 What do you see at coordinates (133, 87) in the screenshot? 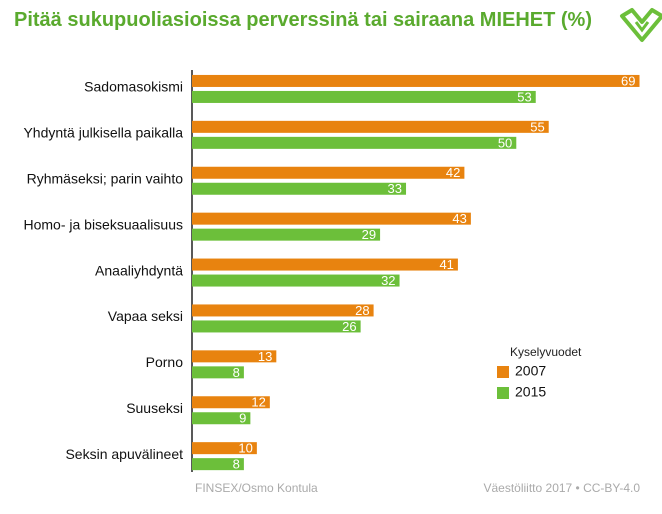
I see `category-label: Sadomasokismi` at bounding box center [133, 87].